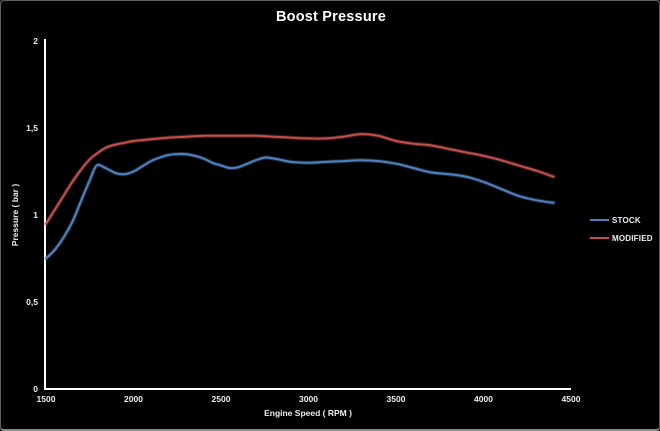 The height and width of the screenshot is (431, 660). I want to click on legend-line-swatch-modified, so click(599, 238).